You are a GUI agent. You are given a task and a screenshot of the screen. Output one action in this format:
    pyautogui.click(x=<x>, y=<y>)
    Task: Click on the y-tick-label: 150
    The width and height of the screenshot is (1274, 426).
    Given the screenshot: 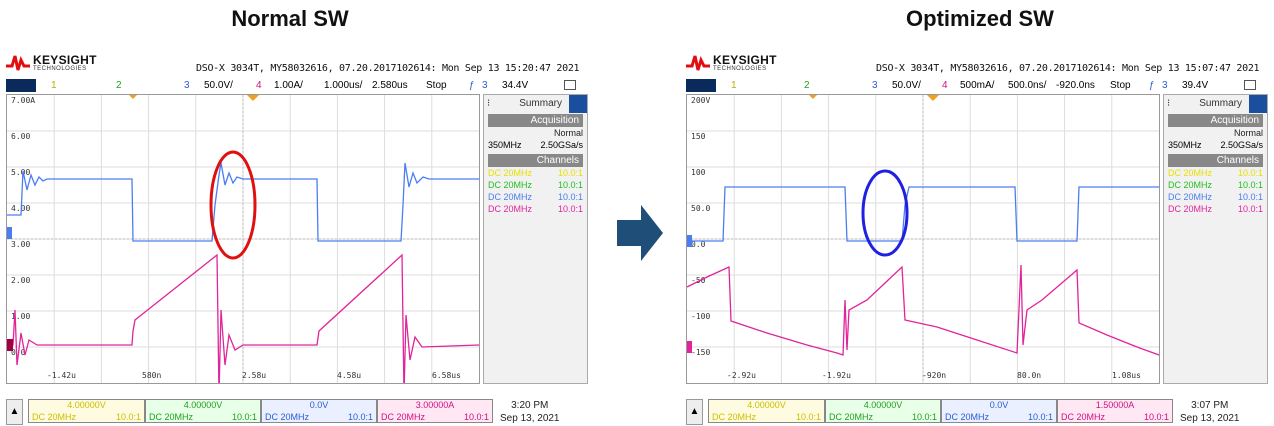 What is the action you would take?
    pyautogui.click(x=698, y=136)
    